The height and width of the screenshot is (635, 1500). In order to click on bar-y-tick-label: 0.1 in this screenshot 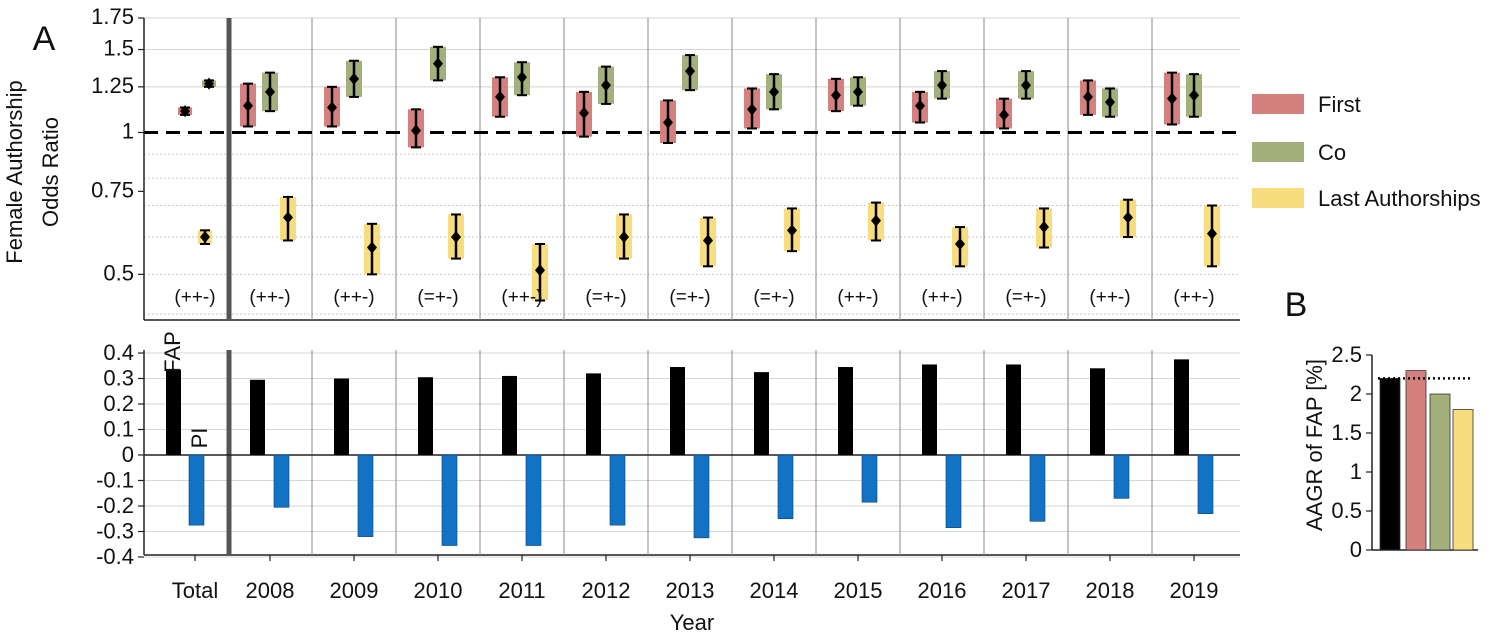, I will do `click(118, 429)`.